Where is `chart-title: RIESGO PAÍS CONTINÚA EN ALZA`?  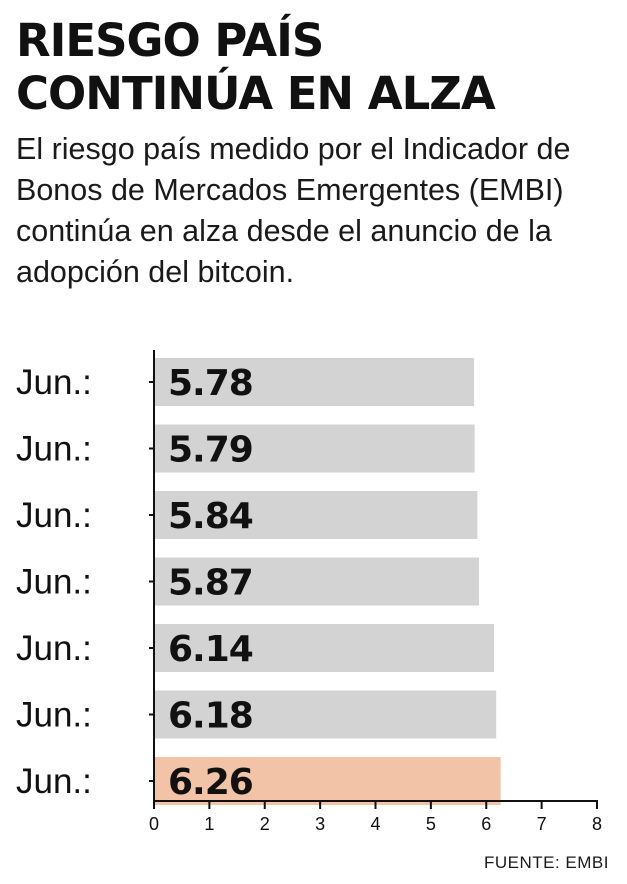
chart-title: RIESGO PAÍS CONTINÚA EN ALZA is located at coordinates (256, 67).